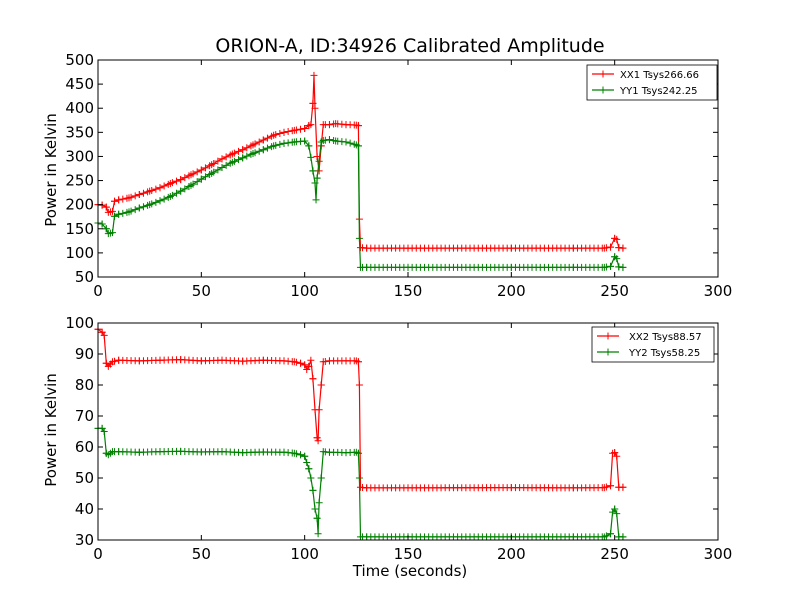  I want to click on top-x-tick-label: 150, so click(408, 291).